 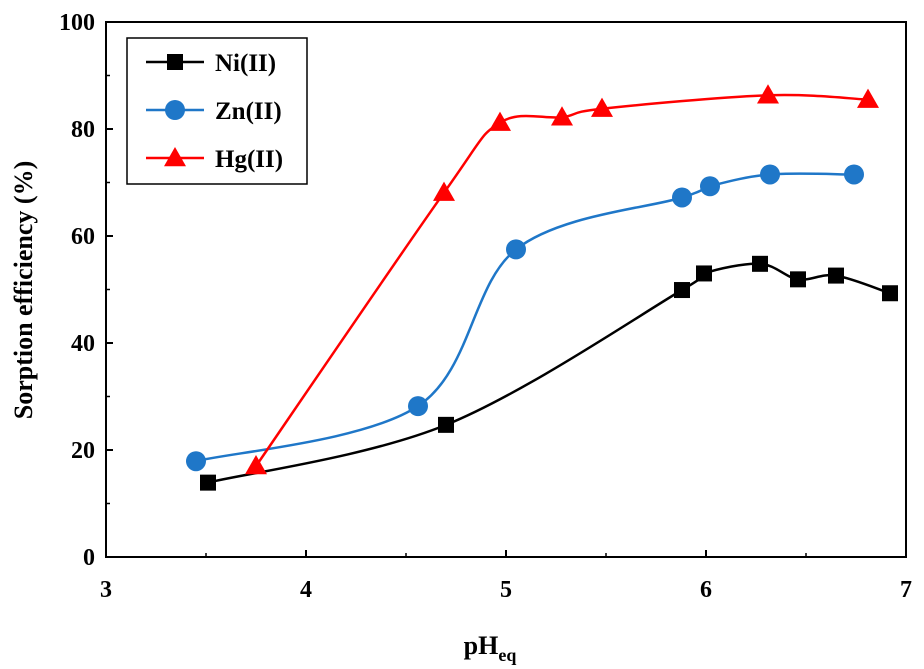 I want to click on legend-item-znii: Zn(II), so click(x=214, y=111).